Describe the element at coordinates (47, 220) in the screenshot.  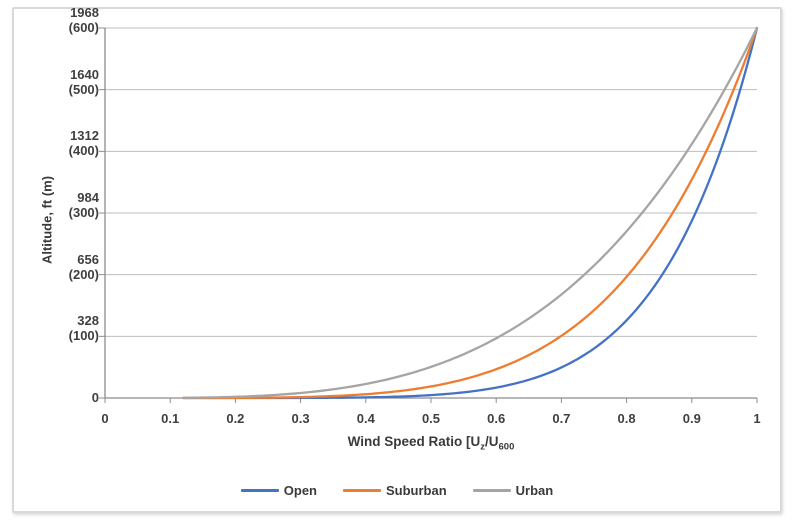
I see `y-axis-title: Altitude, ft (m)` at that location.